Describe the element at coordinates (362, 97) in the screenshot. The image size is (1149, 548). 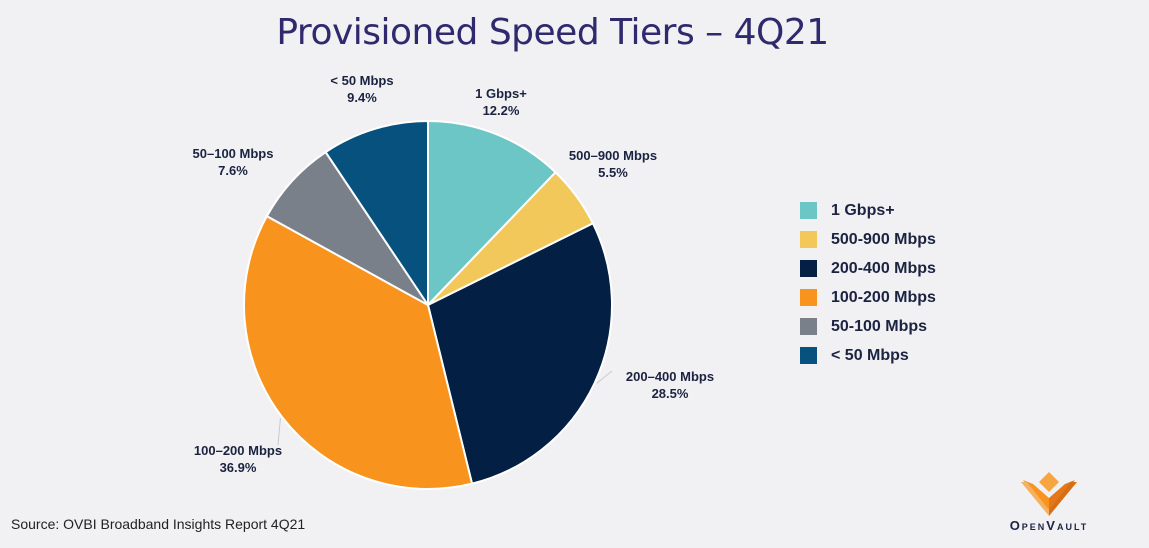
I see `slice-value-5: 9.4%` at that location.